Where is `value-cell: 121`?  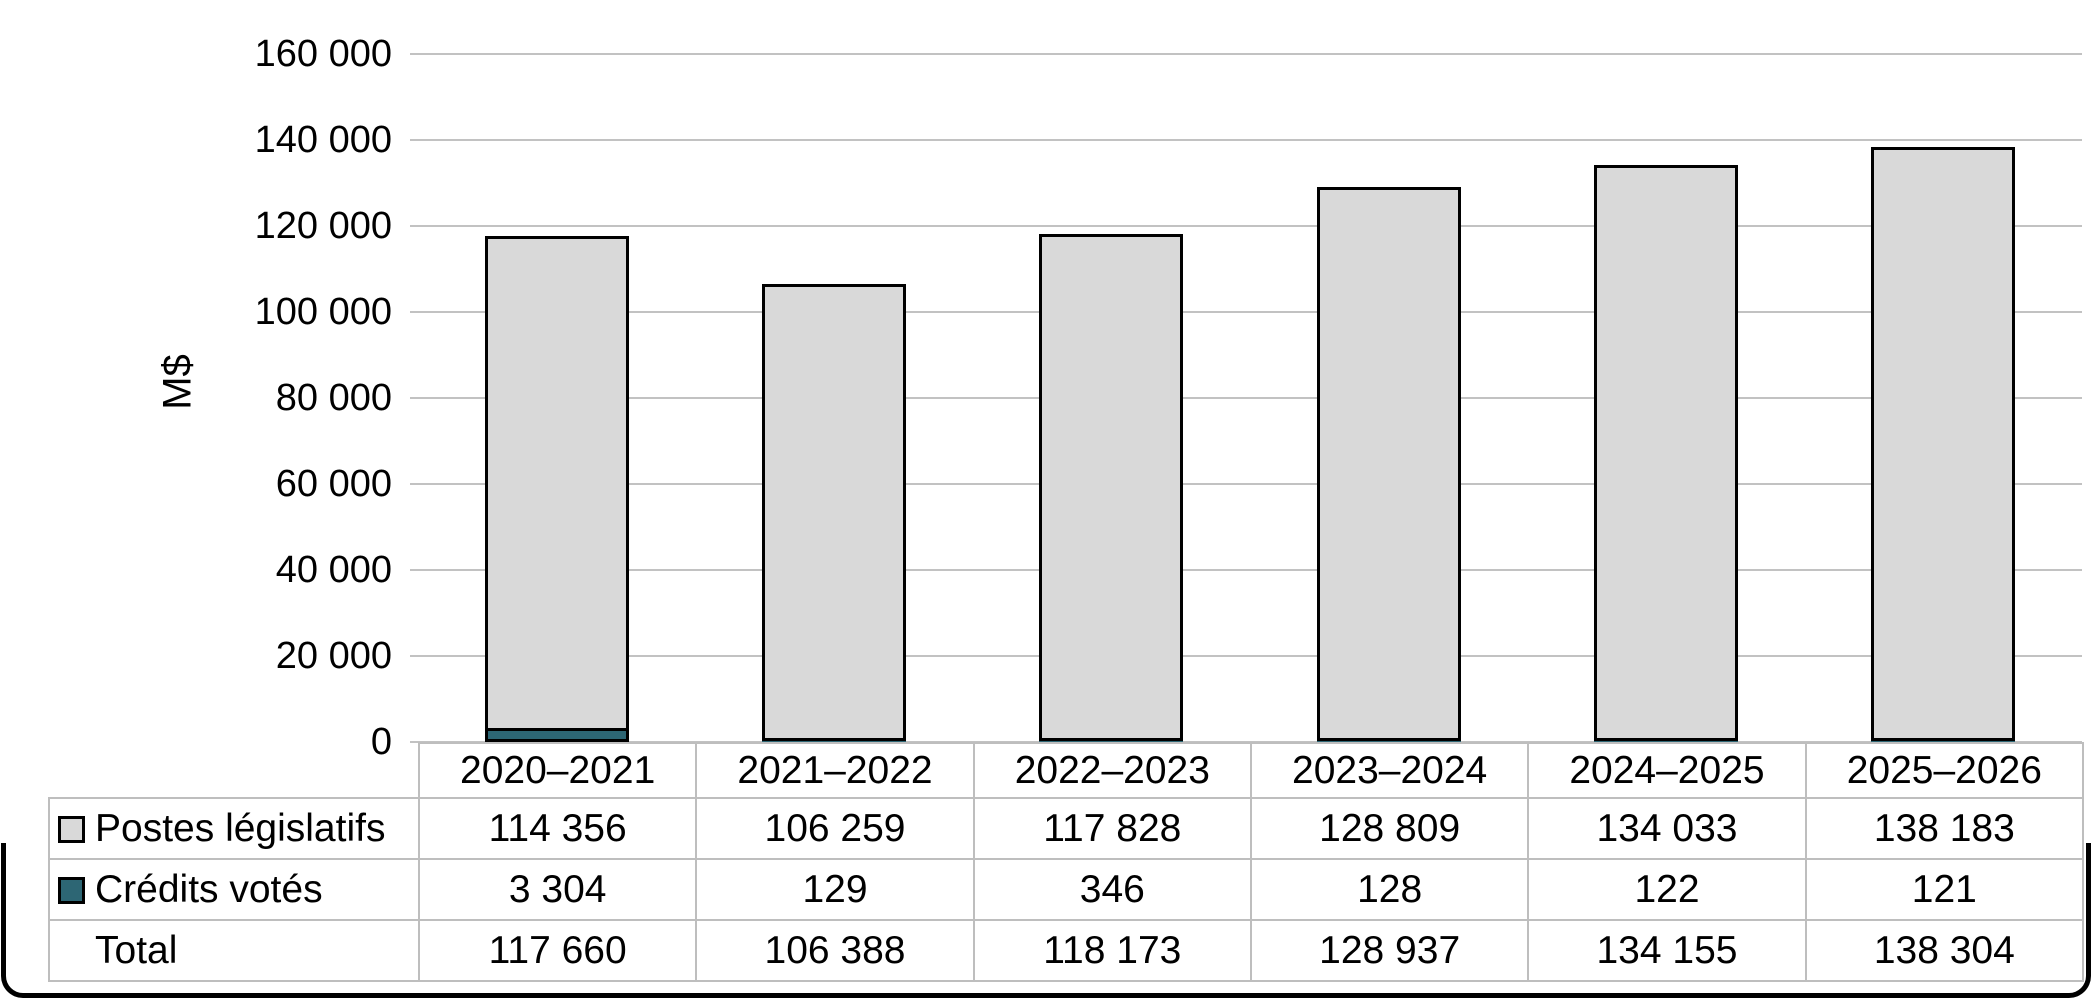
value-cell: 121 is located at coordinates (1944, 889).